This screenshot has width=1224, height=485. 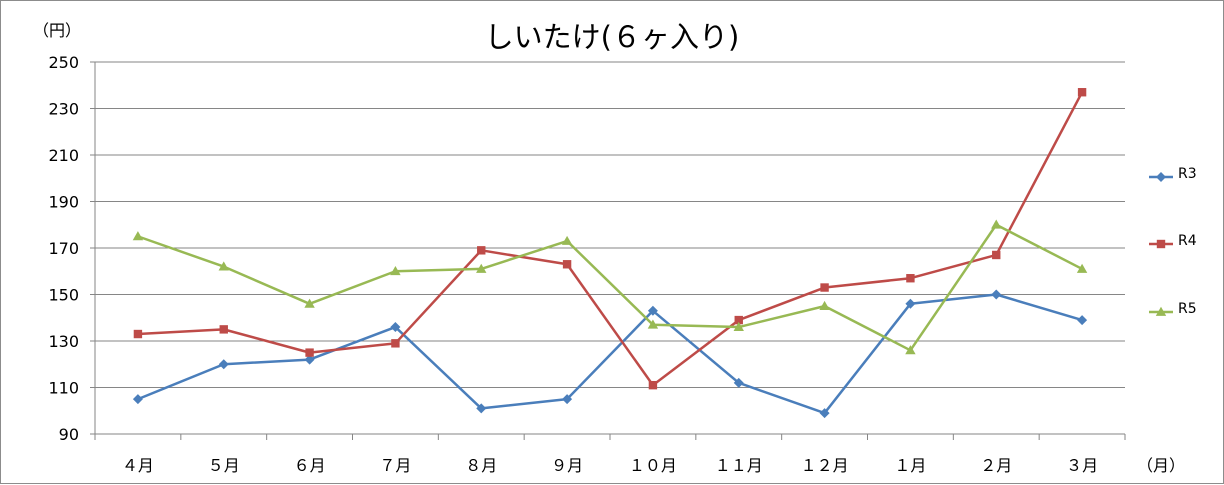 What do you see at coordinates (224, 465) in the screenshot?
I see `x-tick-label: ５月` at bounding box center [224, 465].